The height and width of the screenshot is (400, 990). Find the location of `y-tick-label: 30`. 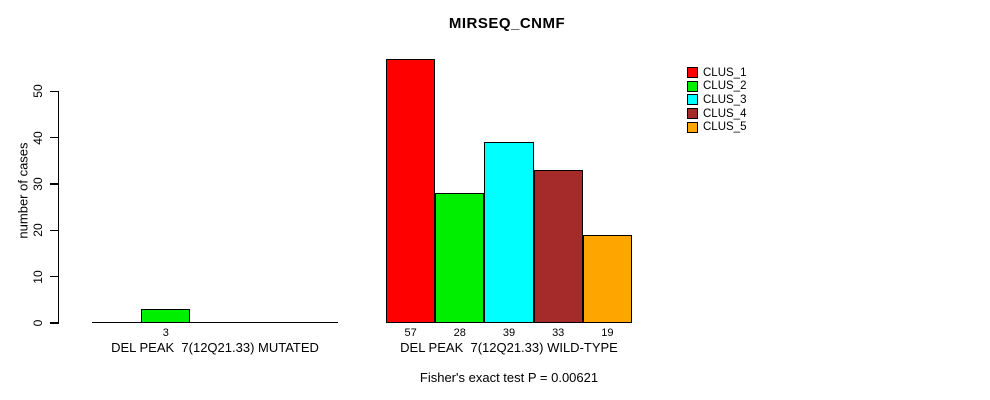

y-tick-label: 30 is located at coordinates (38, 184).